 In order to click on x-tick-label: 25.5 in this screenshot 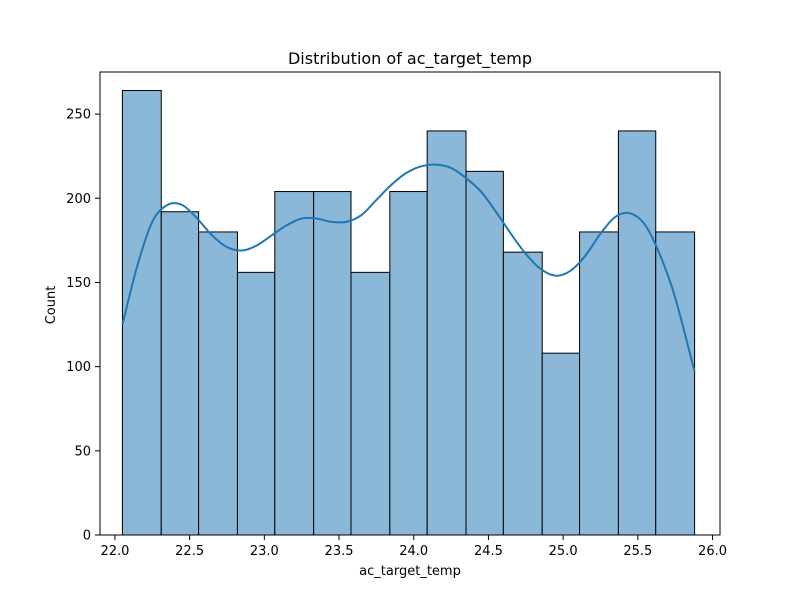, I will do `click(637, 551)`.